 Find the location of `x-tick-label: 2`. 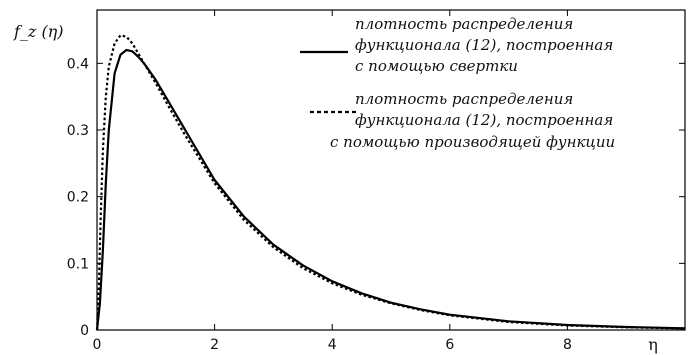

x-tick-label: 2 is located at coordinates (214, 345).